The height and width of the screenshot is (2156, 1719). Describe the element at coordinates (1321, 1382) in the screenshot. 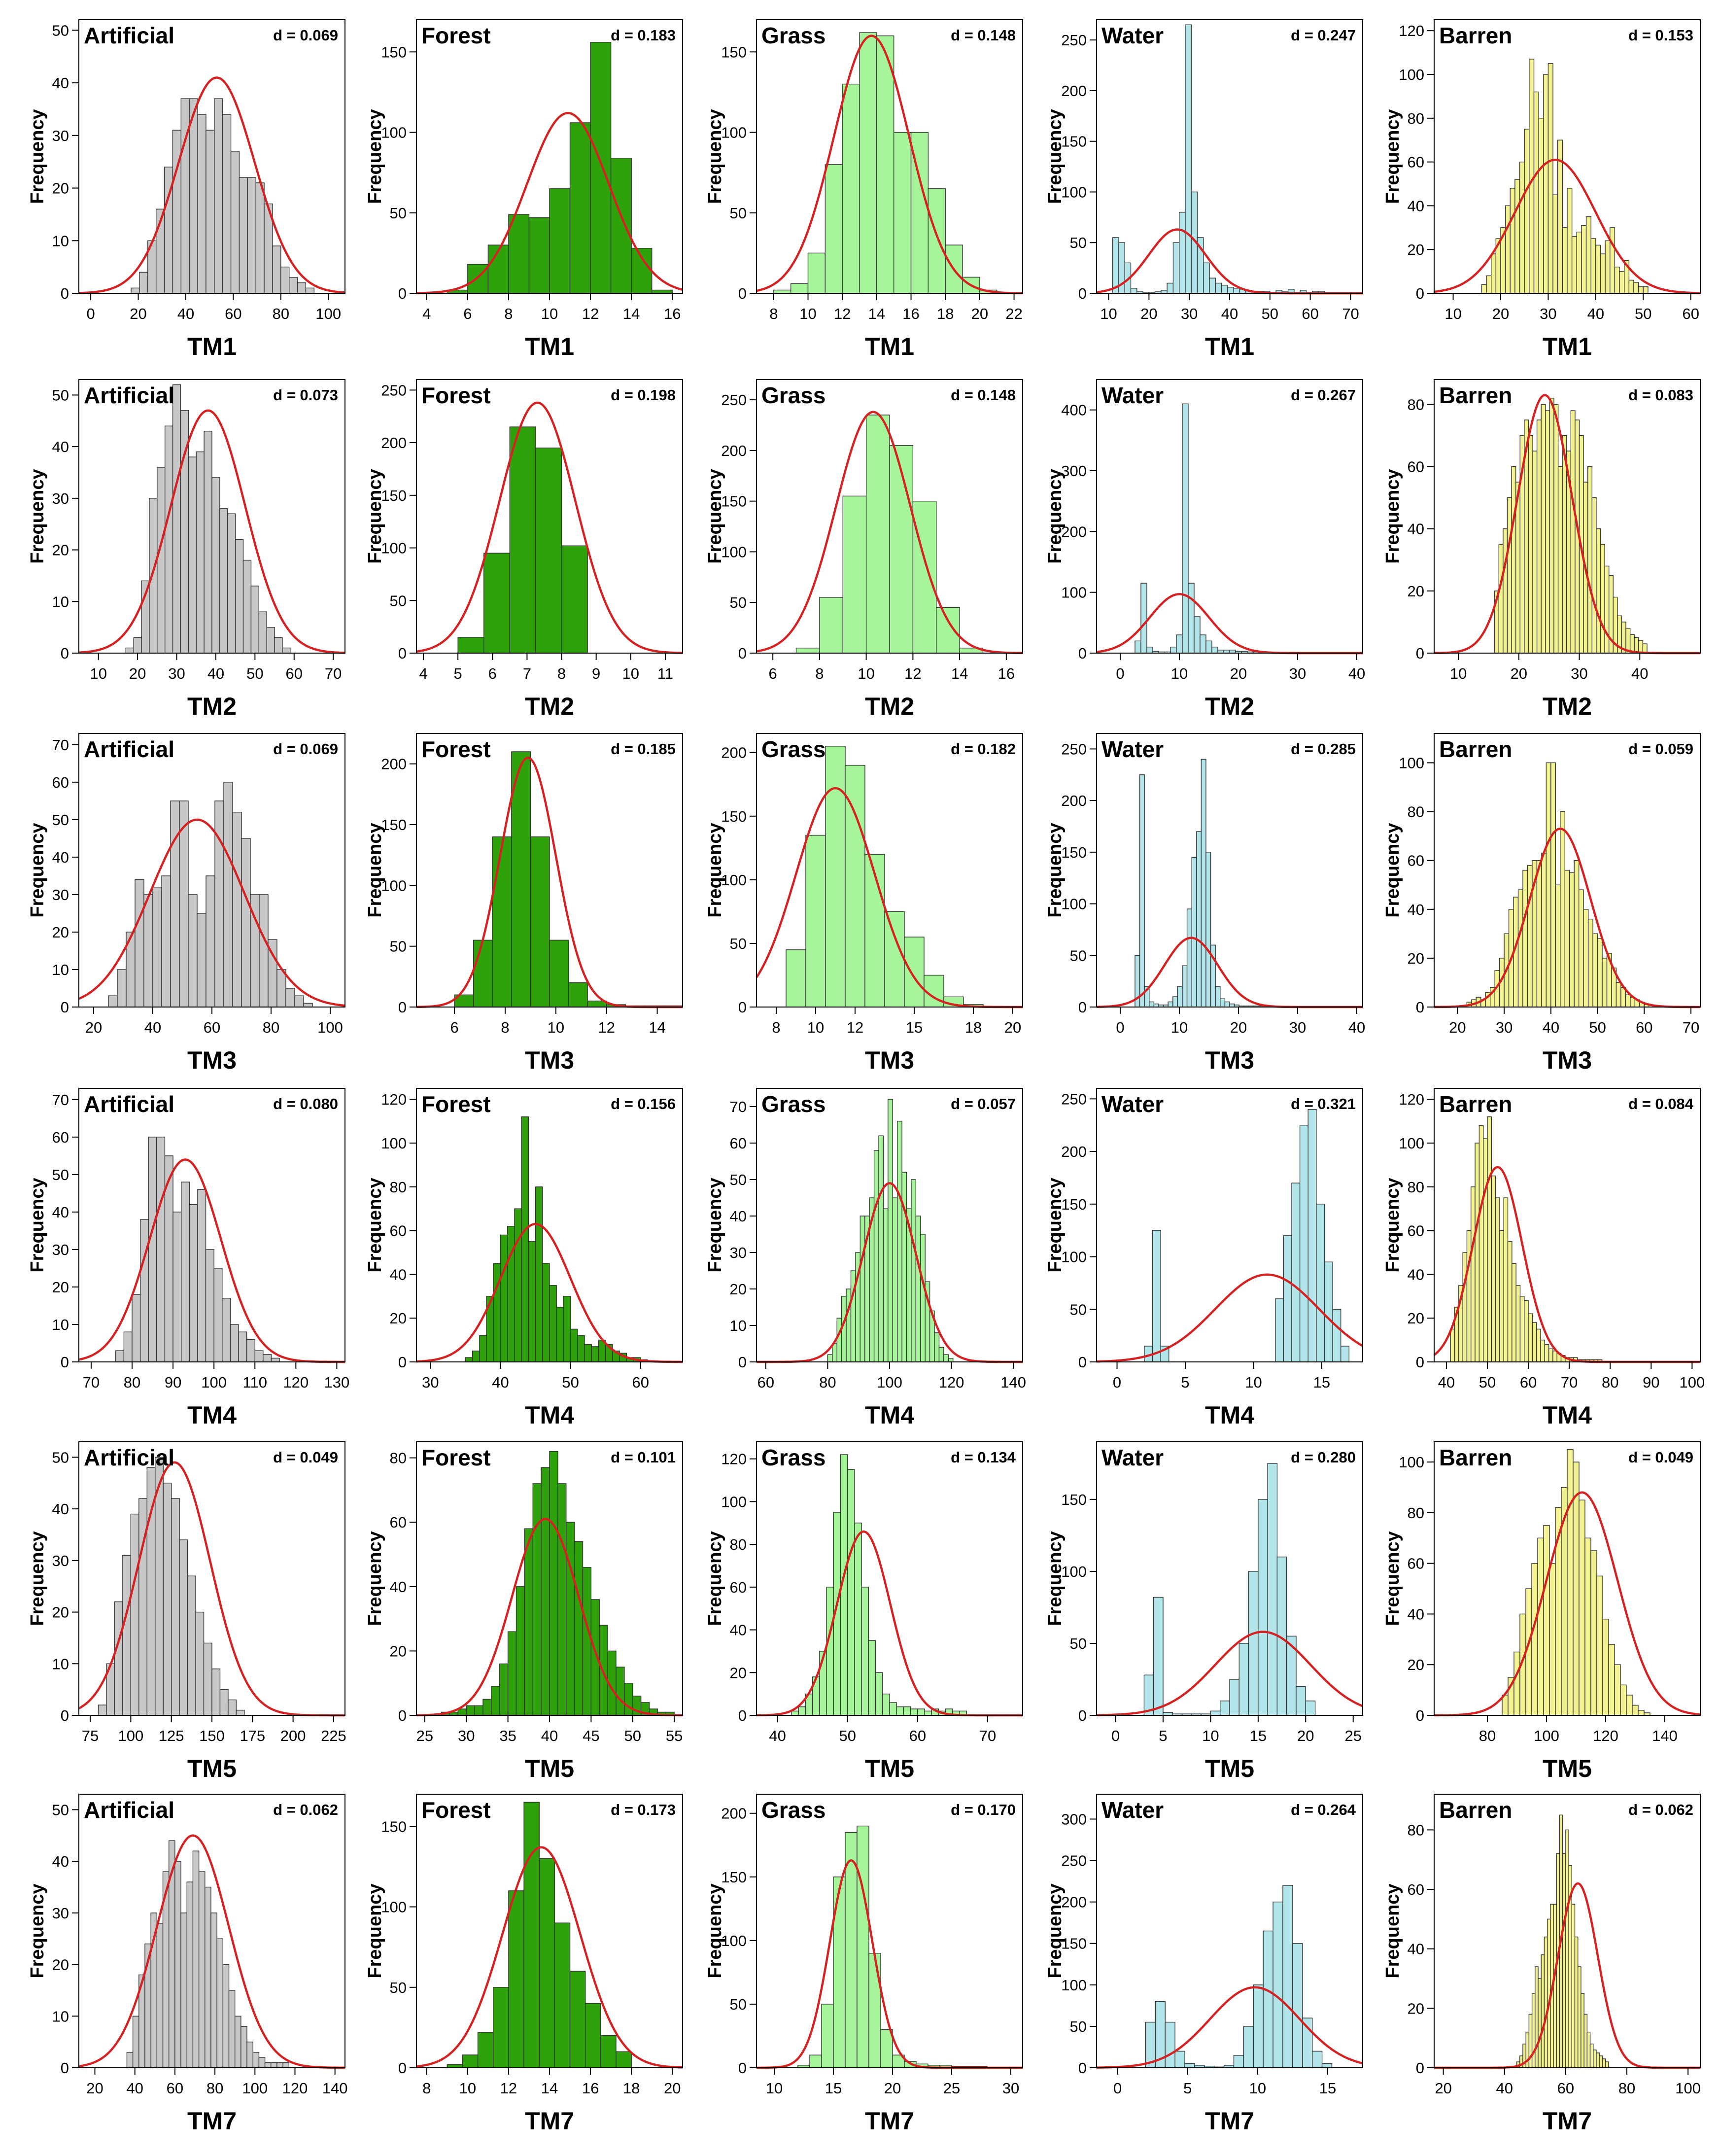

I see `x-tick-label: 15` at that location.